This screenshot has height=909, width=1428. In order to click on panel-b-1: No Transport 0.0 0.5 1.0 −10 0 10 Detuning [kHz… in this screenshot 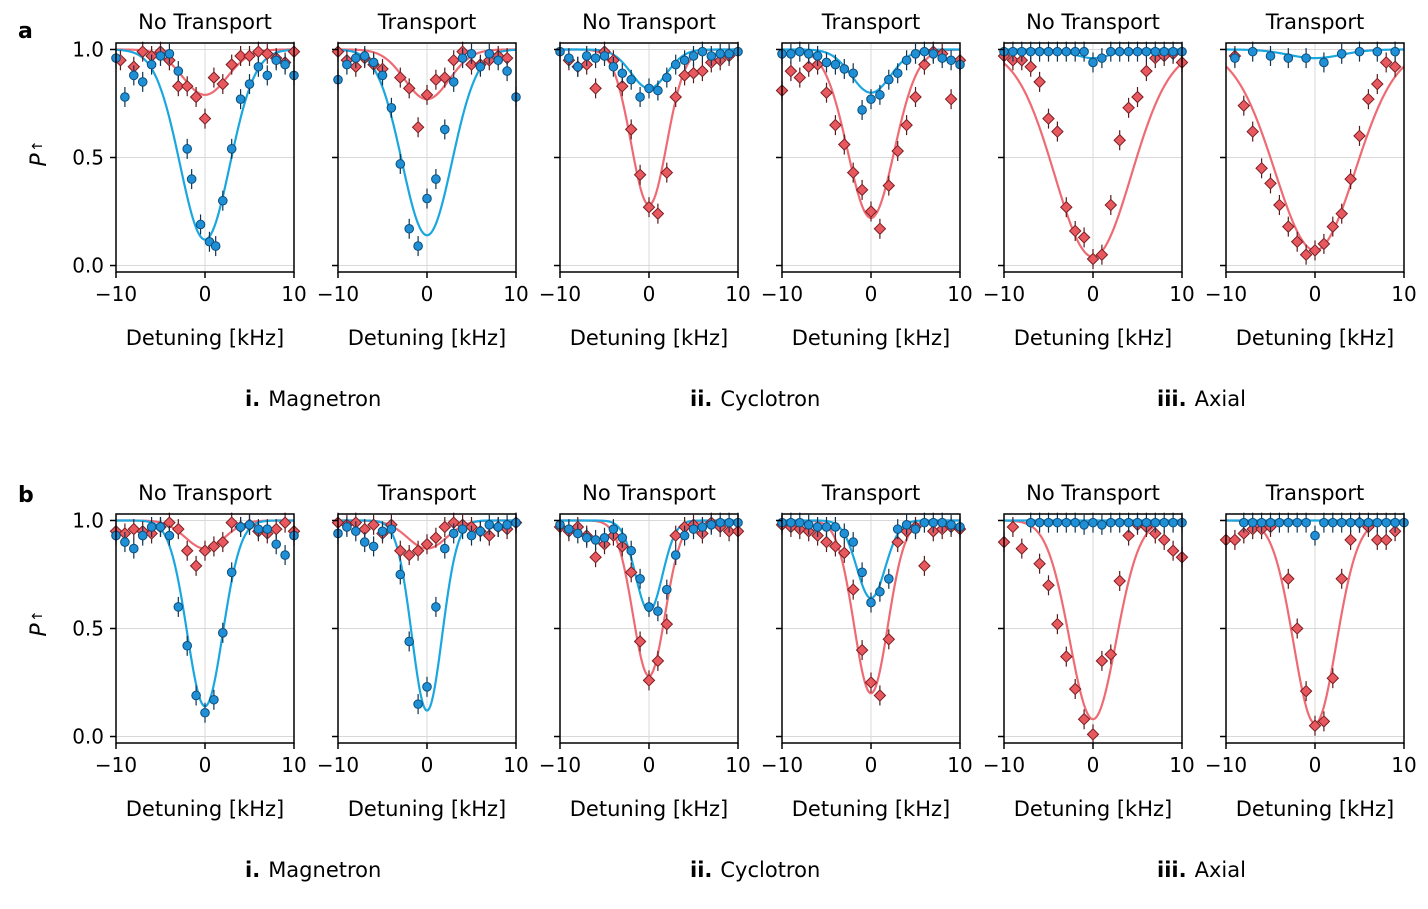, I will do `click(189, 651)`.